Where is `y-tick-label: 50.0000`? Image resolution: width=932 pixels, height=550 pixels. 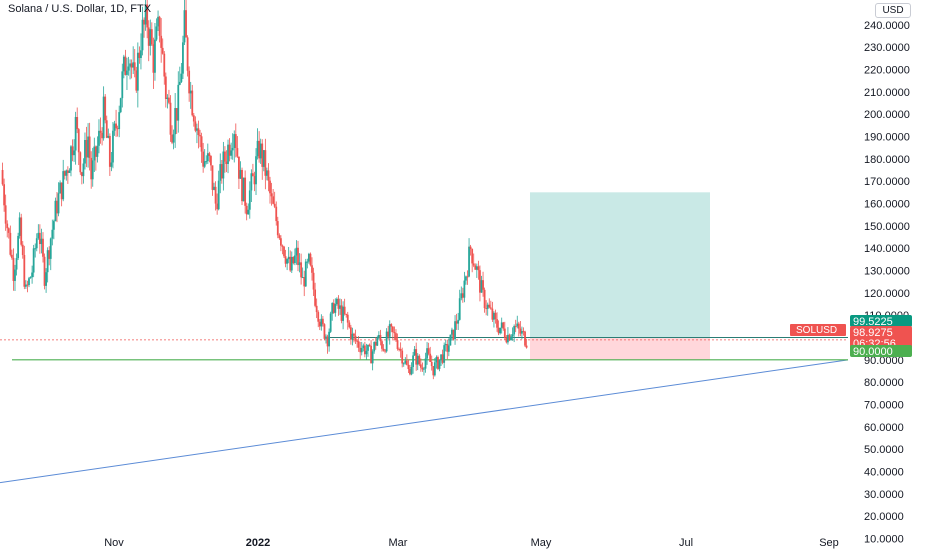 y-tick-label: 50.0000 is located at coordinates (884, 450).